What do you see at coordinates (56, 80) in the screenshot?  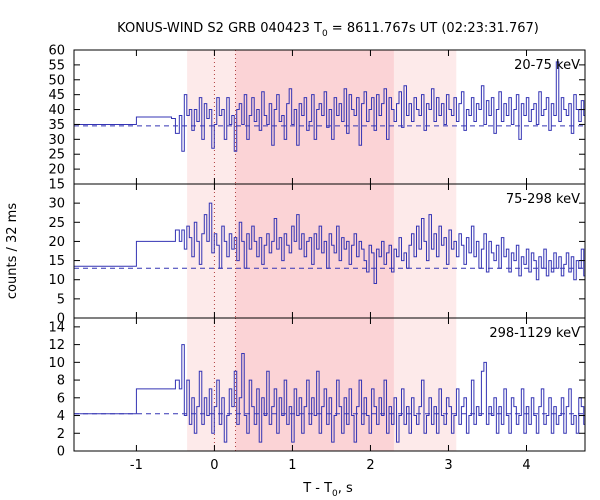 I see `y-tick-label: 50` at bounding box center [56, 80].